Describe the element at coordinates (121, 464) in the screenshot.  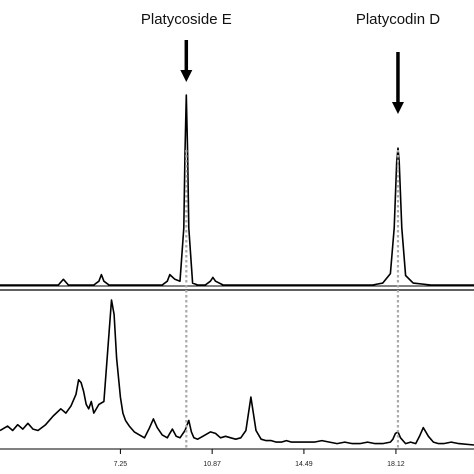
I see `x-tick-label: 7.25` at that location.